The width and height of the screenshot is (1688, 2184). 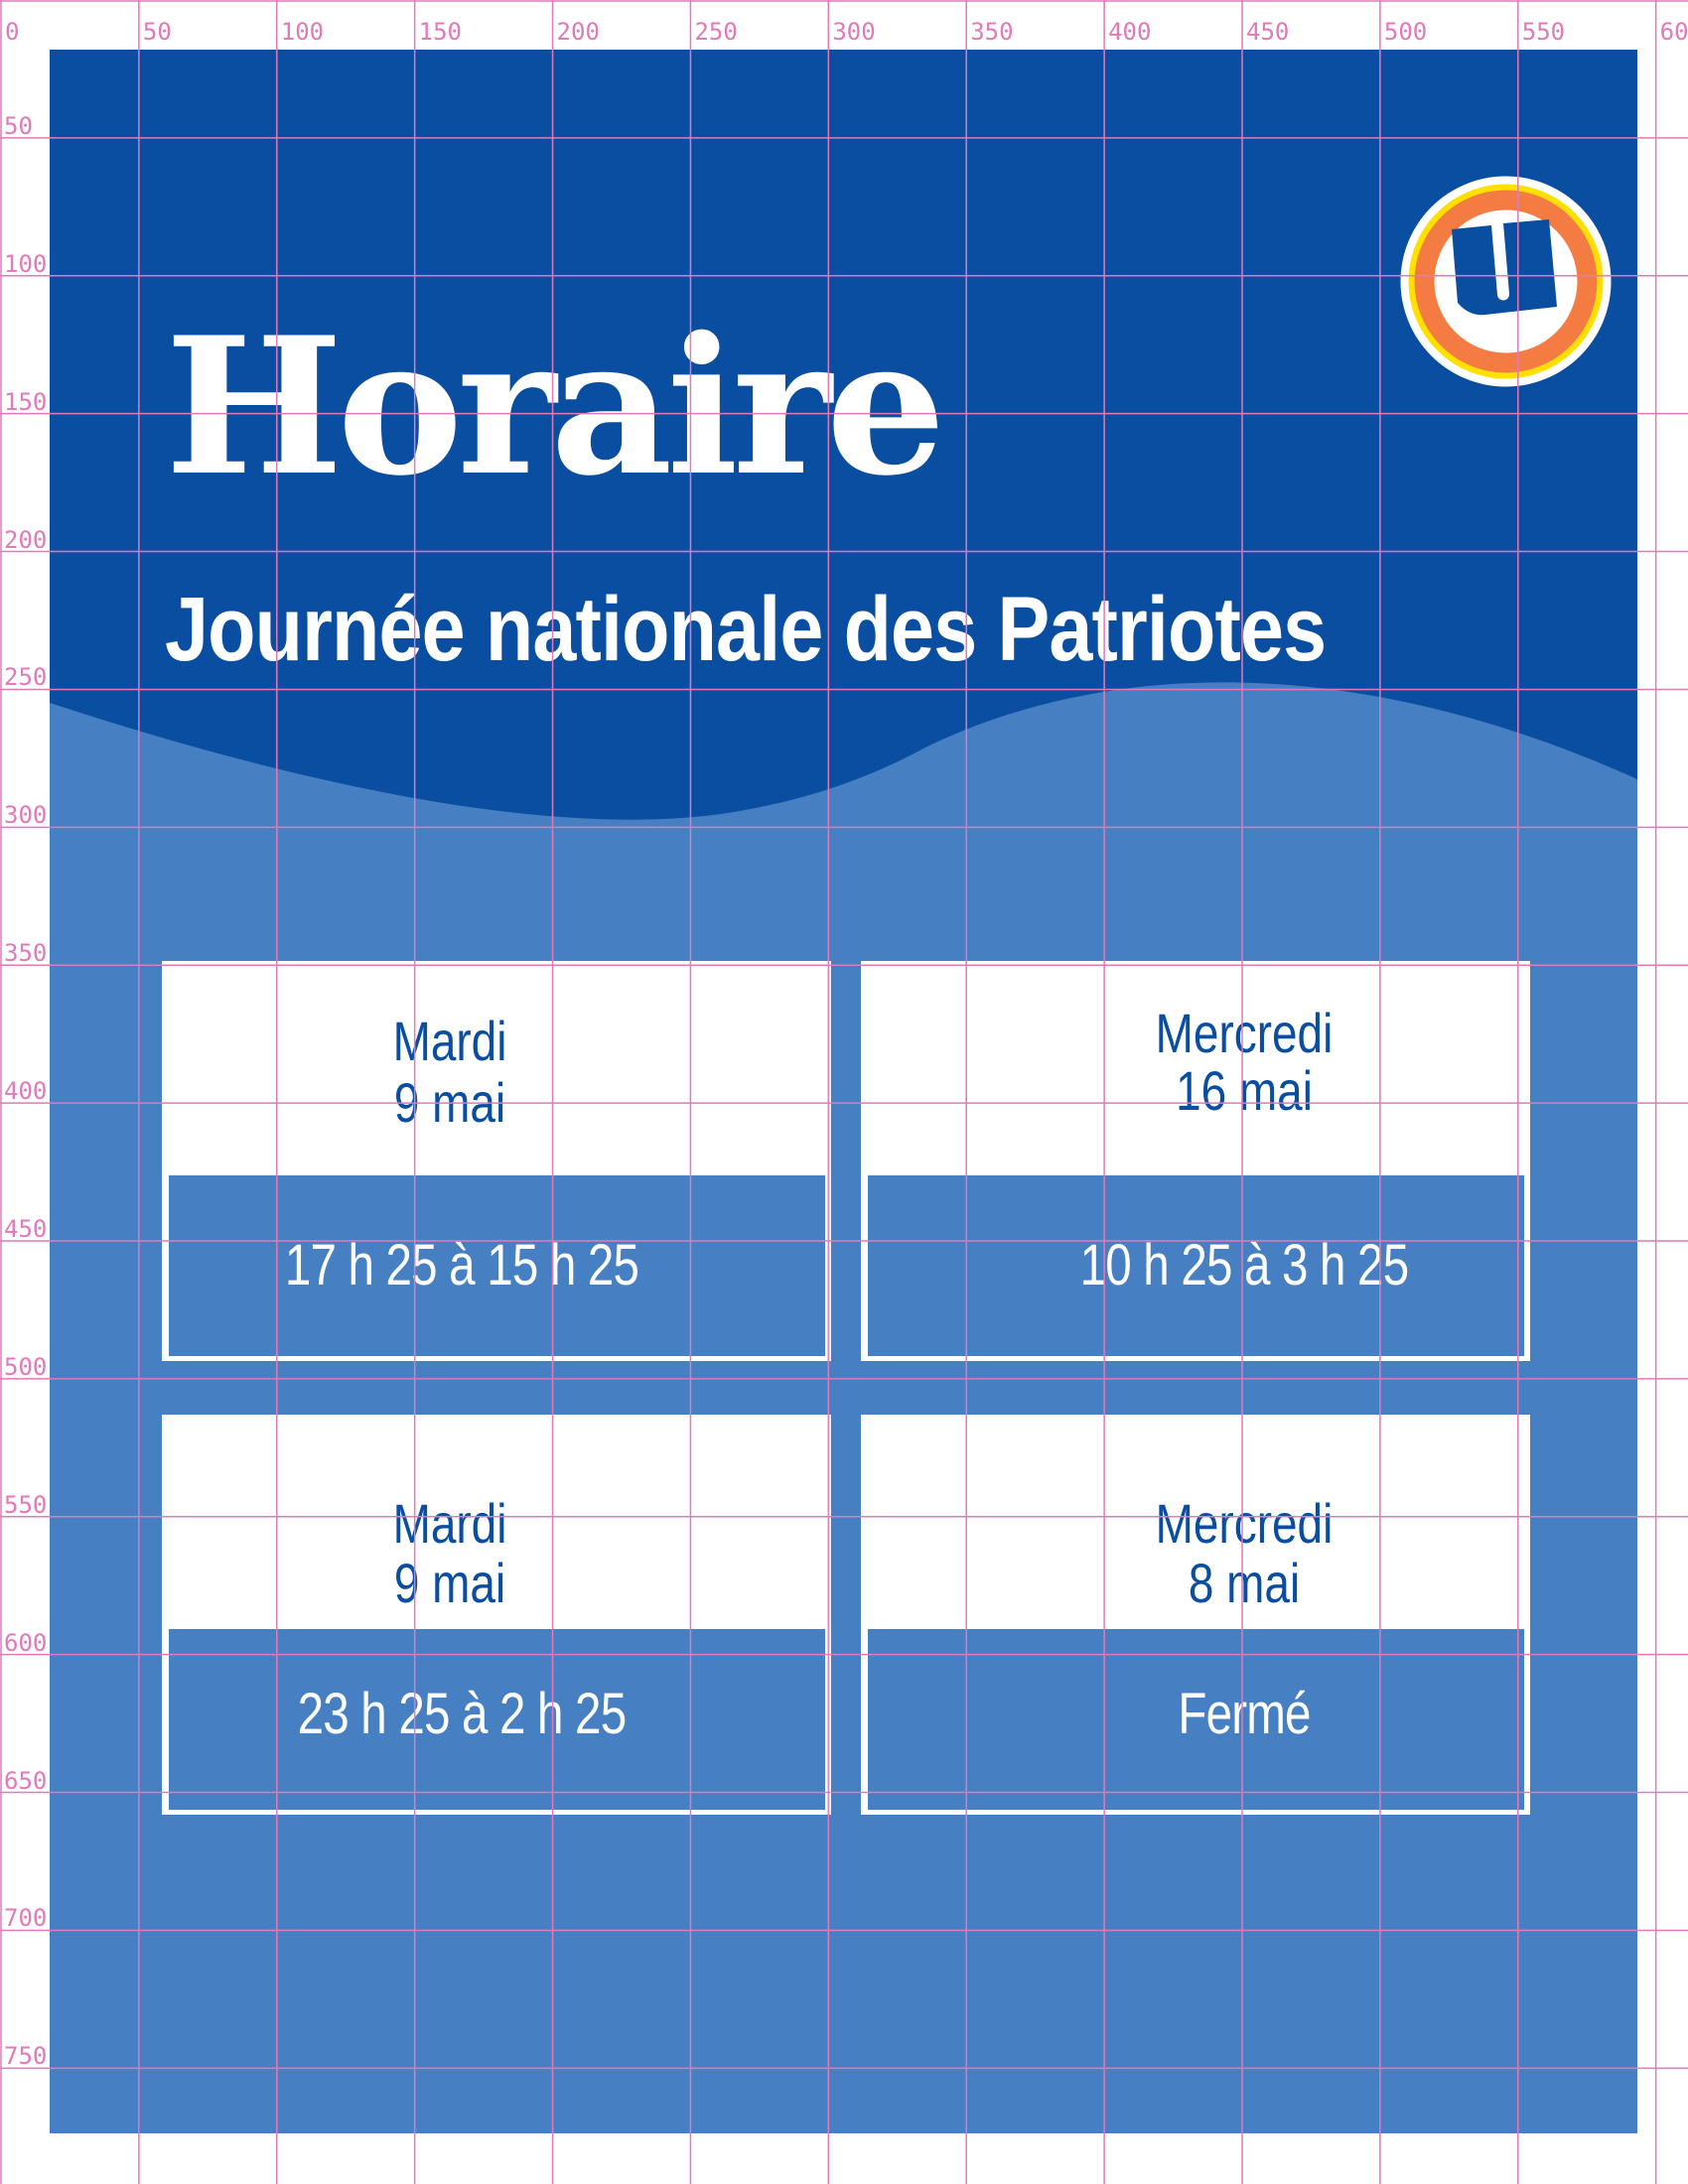 I want to click on grid-x-label: 450, so click(x=1268, y=32).